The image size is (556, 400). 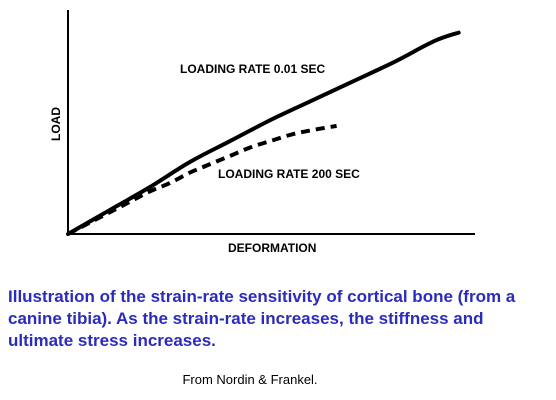 What do you see at coordinates (250, 379) in the screenshot?
I see `source-credit: From Nordin & Frankel.` at bounding box center [250, 379].